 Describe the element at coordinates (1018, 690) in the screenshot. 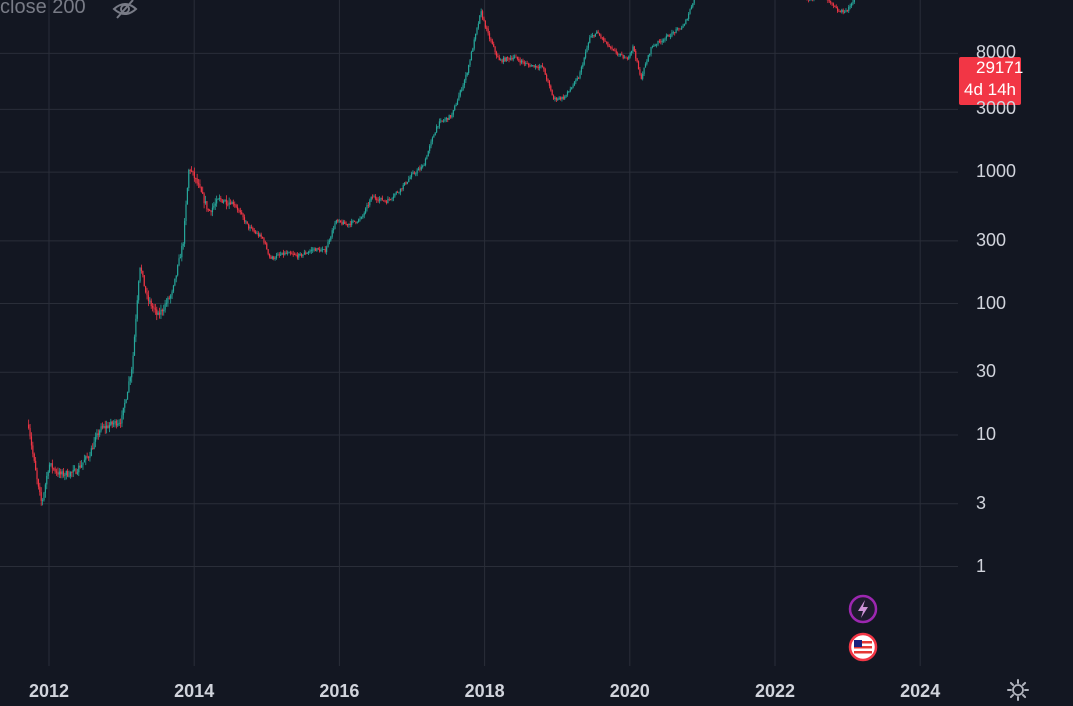

I see `gear-icon` at that location.